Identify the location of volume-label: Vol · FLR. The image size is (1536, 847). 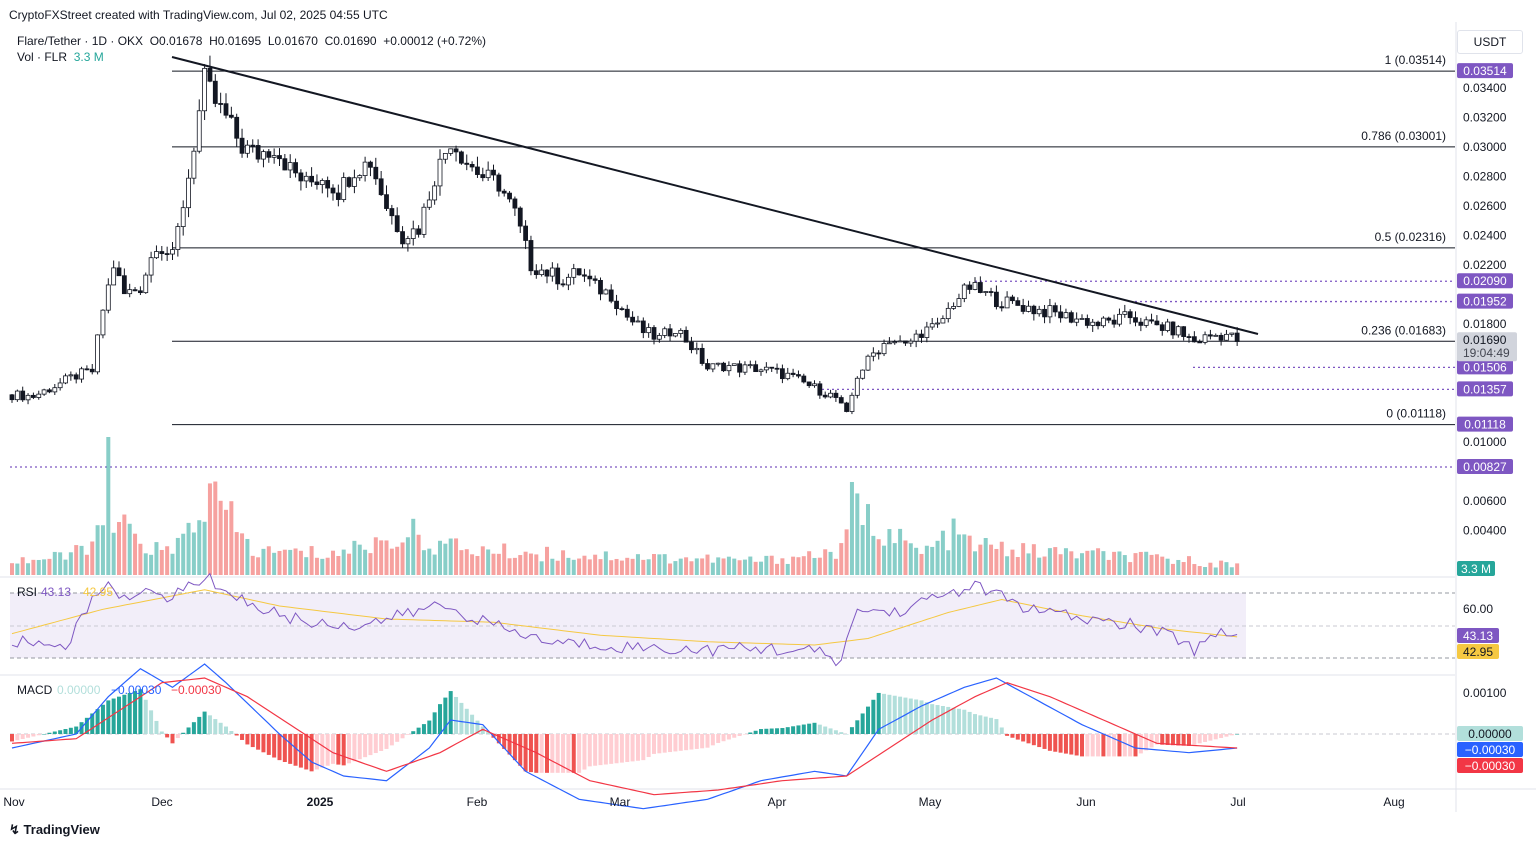
(42, 57).